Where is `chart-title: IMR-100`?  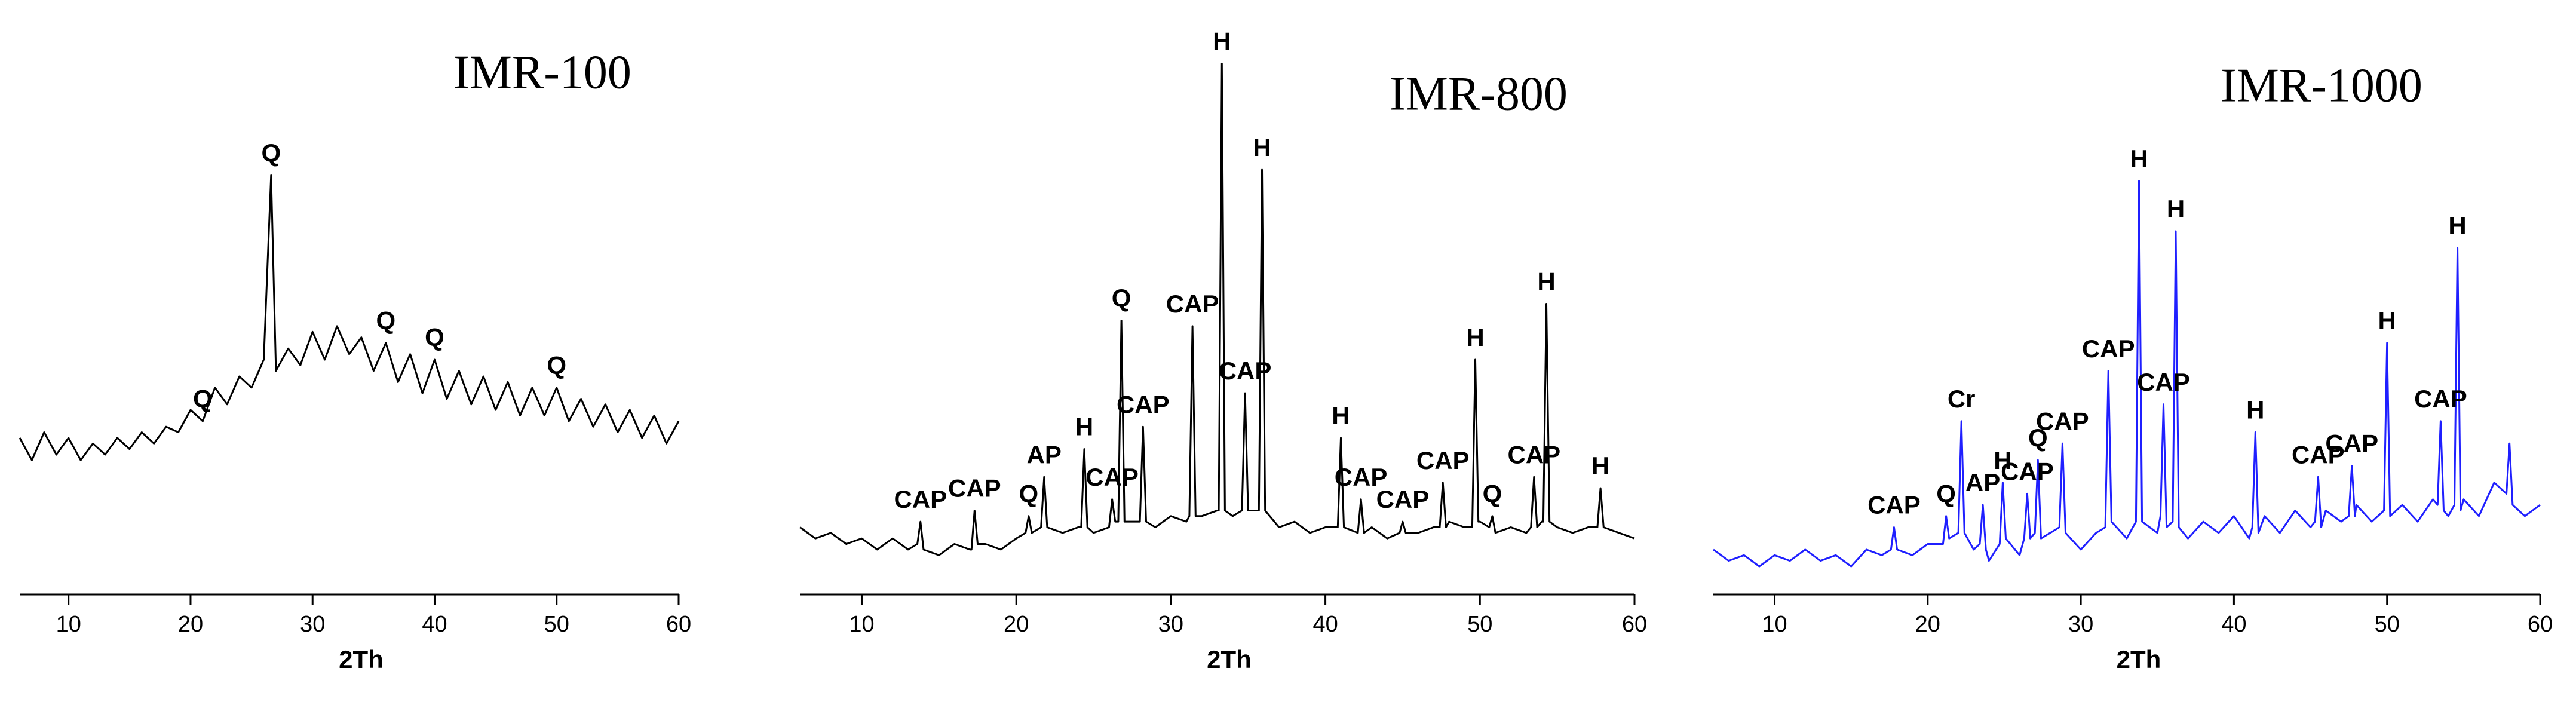
chart-title: IMR-100 is located at coordinates (542, 72).